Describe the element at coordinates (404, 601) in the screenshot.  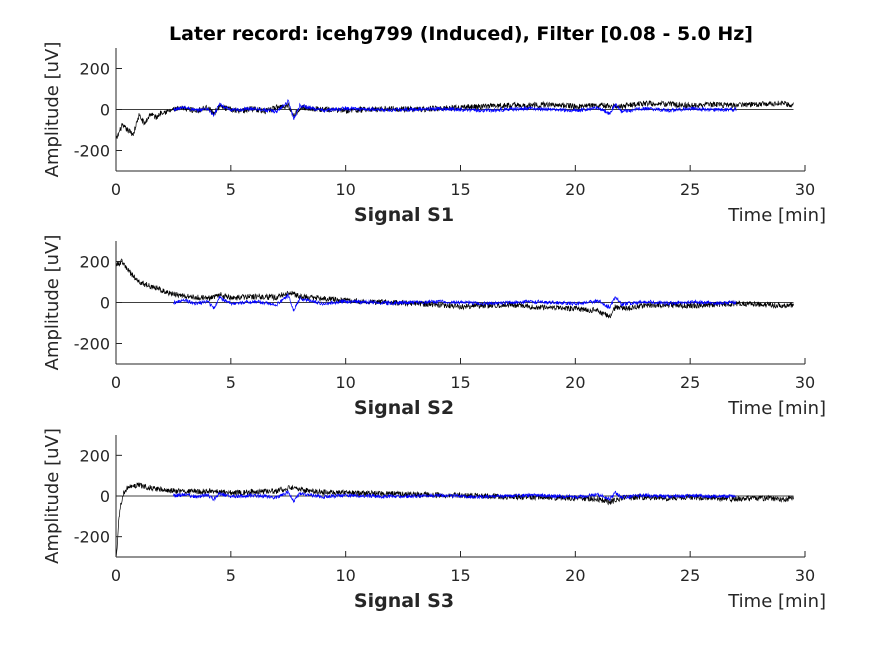
I see `signal-name: Signal S3` at that location.